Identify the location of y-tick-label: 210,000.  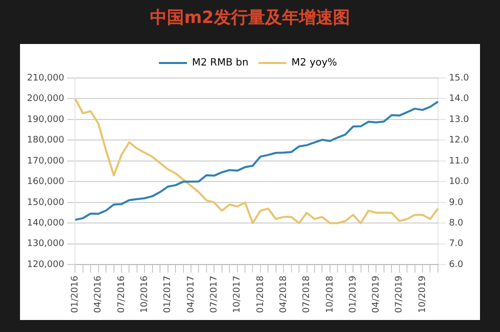
(45, 78).